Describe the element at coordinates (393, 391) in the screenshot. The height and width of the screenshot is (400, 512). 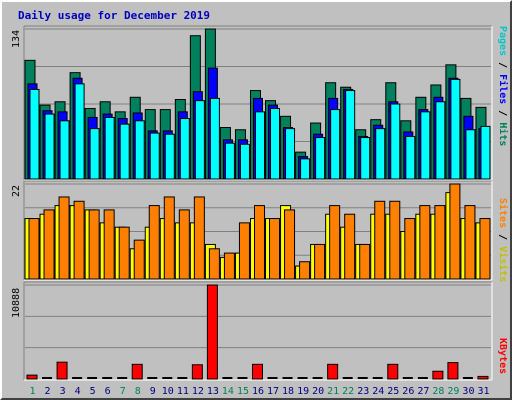
I see `x-tick-label-day-25: 25` at that location.